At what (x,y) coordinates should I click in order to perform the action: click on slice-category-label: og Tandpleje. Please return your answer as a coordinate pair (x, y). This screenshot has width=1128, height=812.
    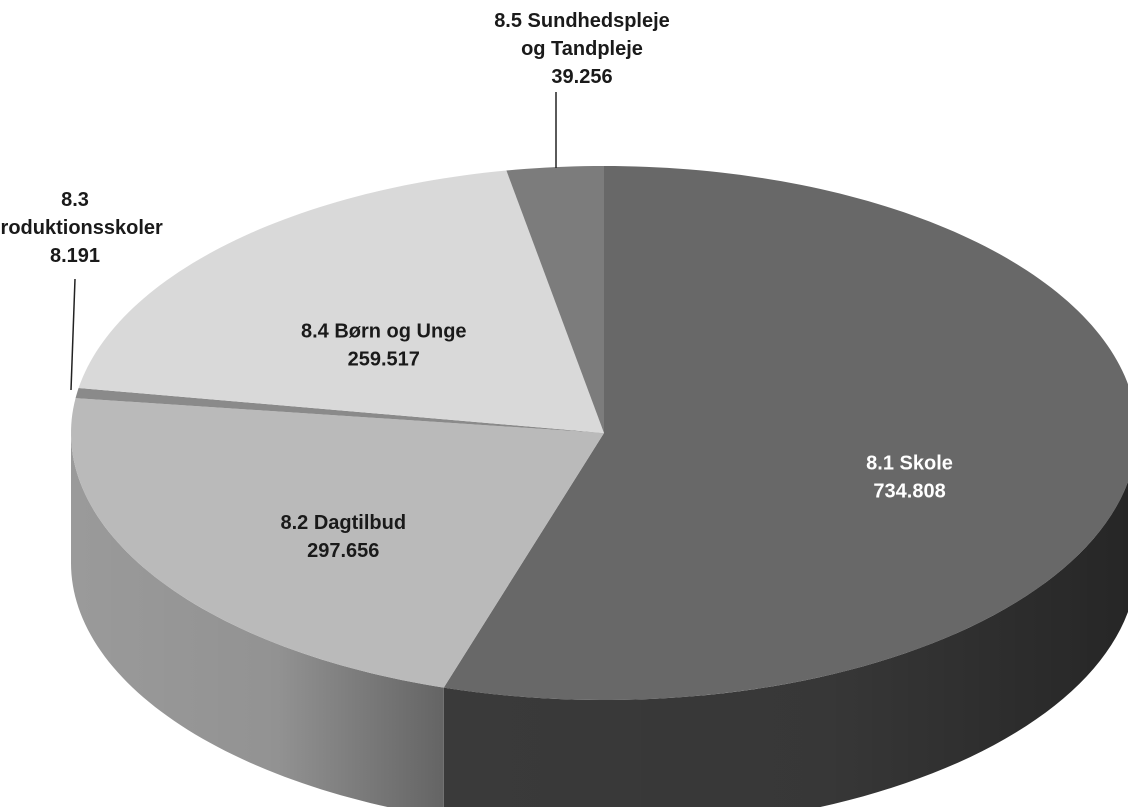
    Looking at the image, I should click on (582, 49).